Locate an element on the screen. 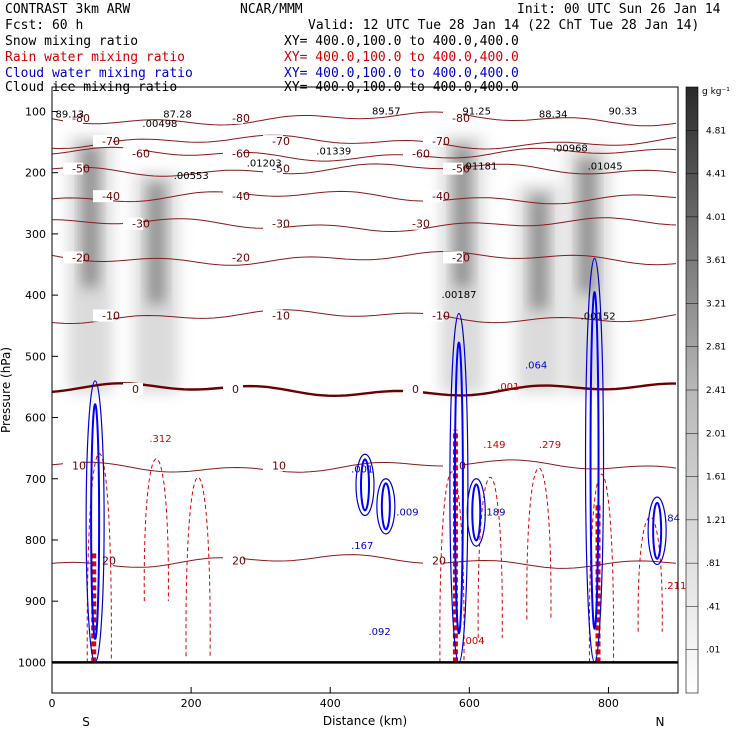  temperature-label: -60 is located at coordinates (141, 153).